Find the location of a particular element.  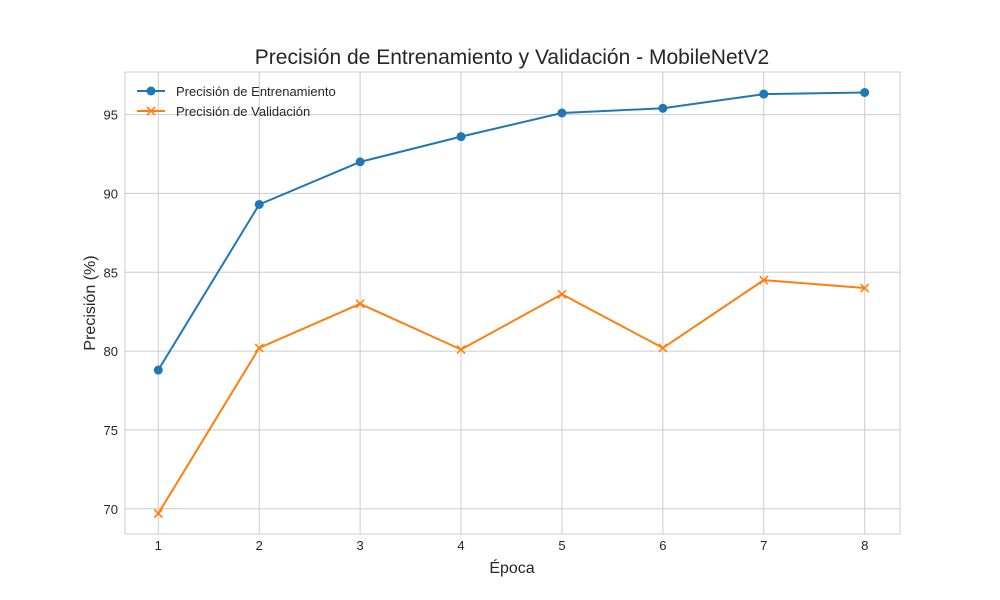

y-tick-label: 95 is located at coordinates (111, 115).